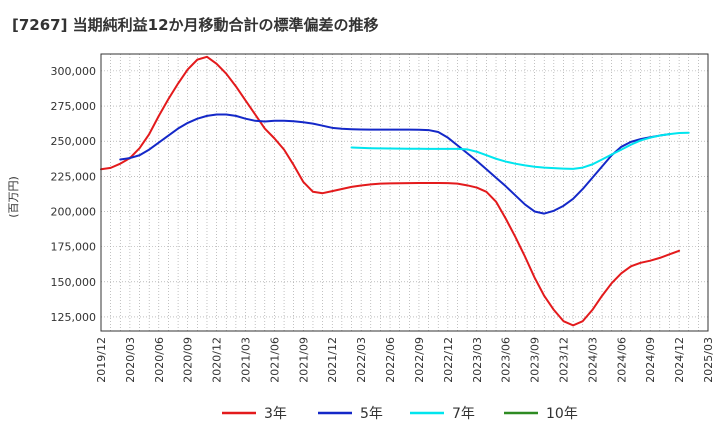 This screenshot has width=720, height=440. I want to click on x-tick-label: 2020/03, so click(130, 360).